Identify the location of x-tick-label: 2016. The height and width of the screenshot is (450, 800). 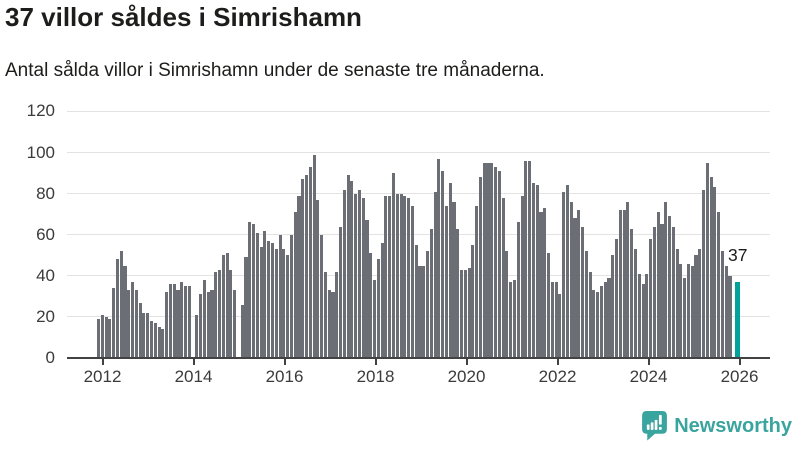
(284, 376).